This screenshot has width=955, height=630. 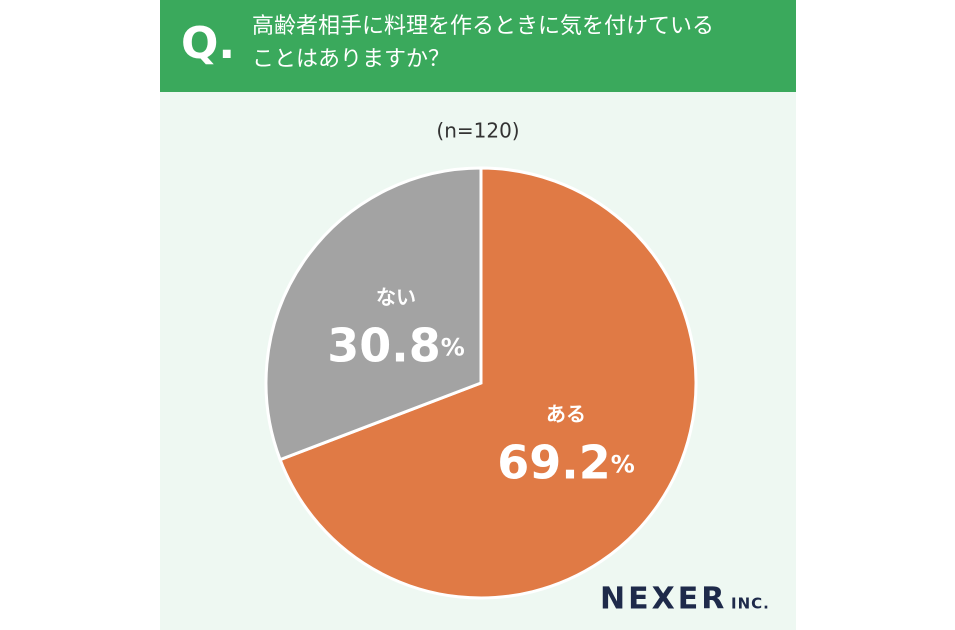 What do you see at coordinates (483, 26) in the screenshot?
I see `title-line: 高齢者相手に料理を作るときに気を付けている` at bounding box center [483, 26].